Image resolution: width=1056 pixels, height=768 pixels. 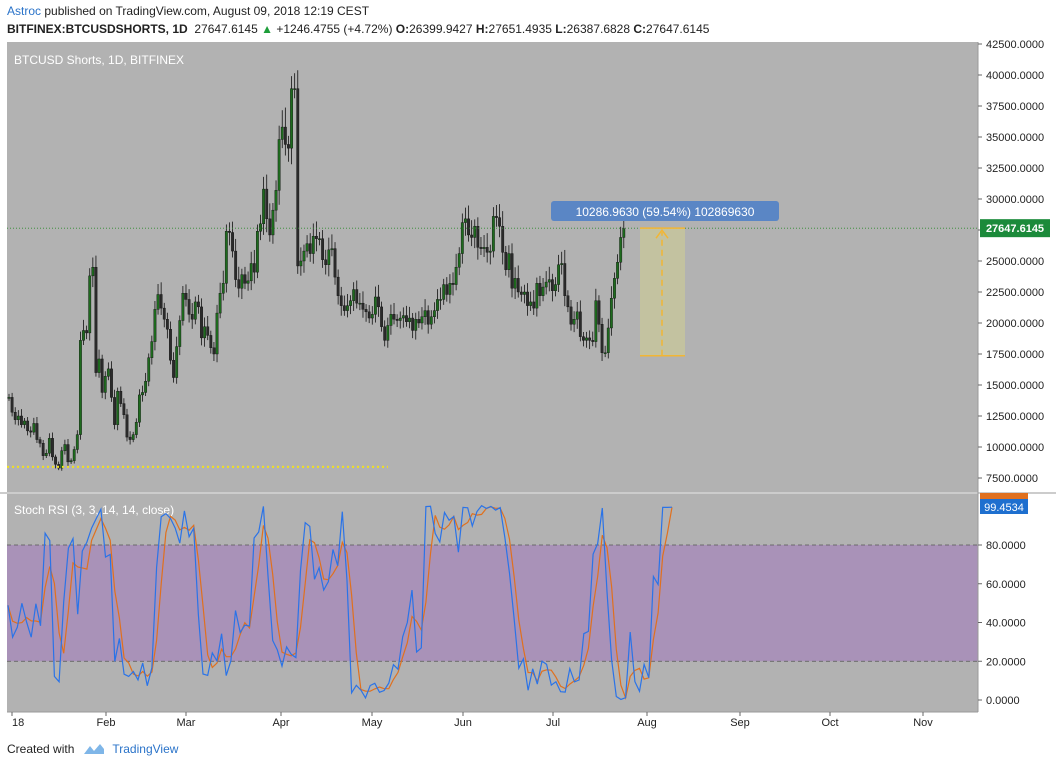 I want to click on stoch-tick-label: 0.0000, so click(x=1003, y=701).